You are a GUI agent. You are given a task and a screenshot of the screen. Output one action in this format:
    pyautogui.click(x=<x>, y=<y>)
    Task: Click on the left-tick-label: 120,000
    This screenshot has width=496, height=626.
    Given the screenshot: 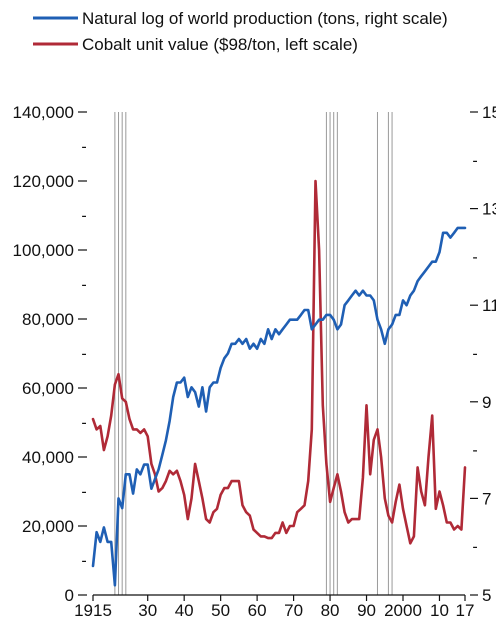 What is the action you would take?
    pyautogui.click(x=43, y=181)
    